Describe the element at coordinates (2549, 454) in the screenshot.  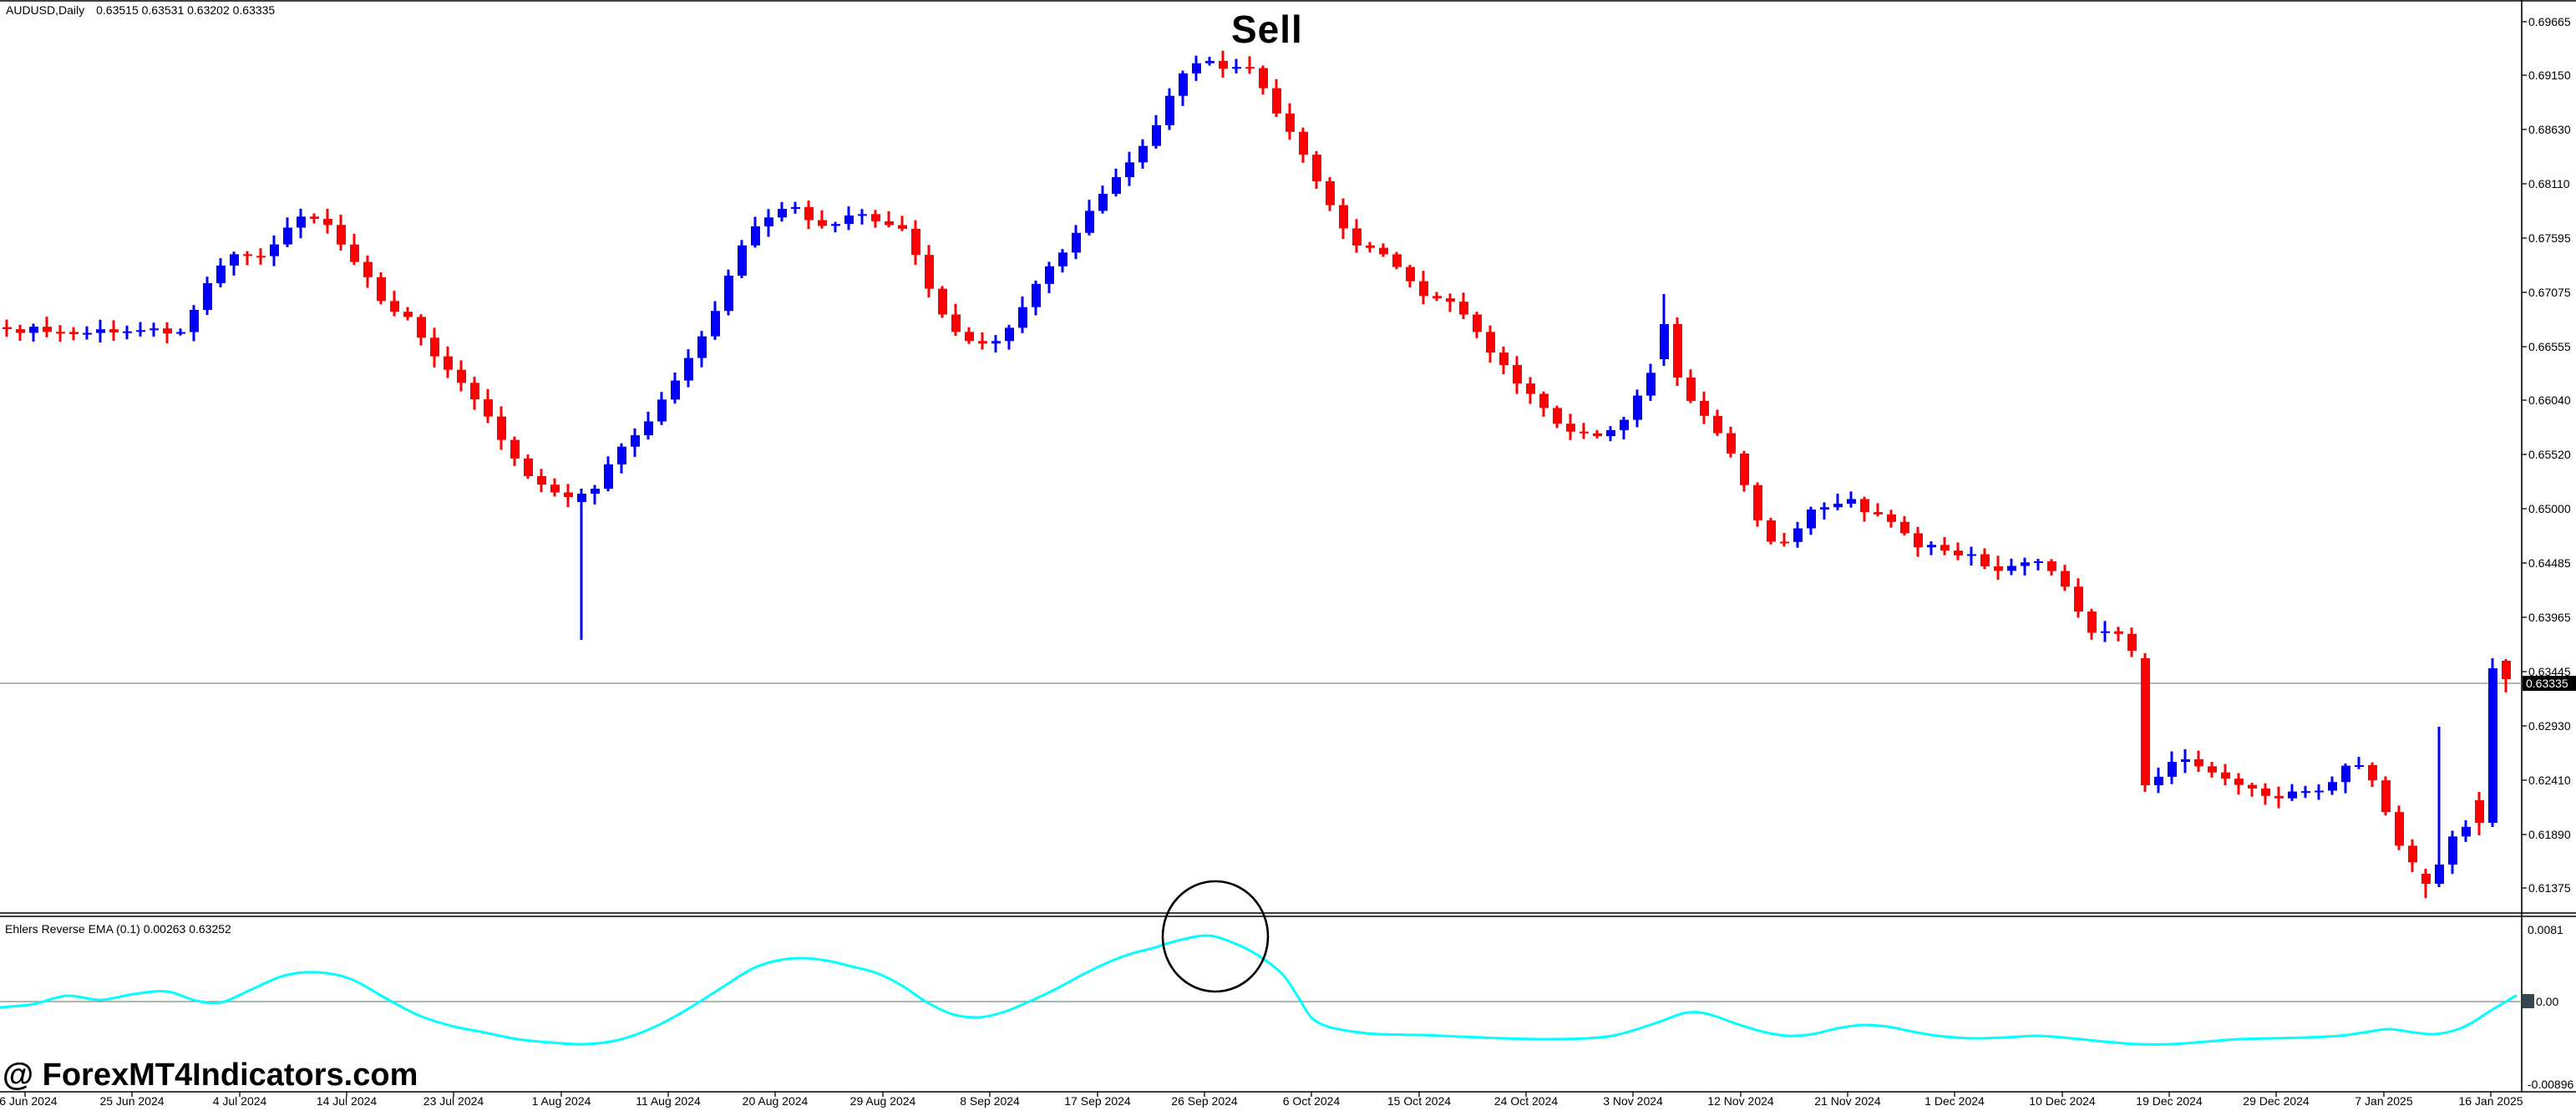
I see `price-axis-label: 0.65520` at that location.